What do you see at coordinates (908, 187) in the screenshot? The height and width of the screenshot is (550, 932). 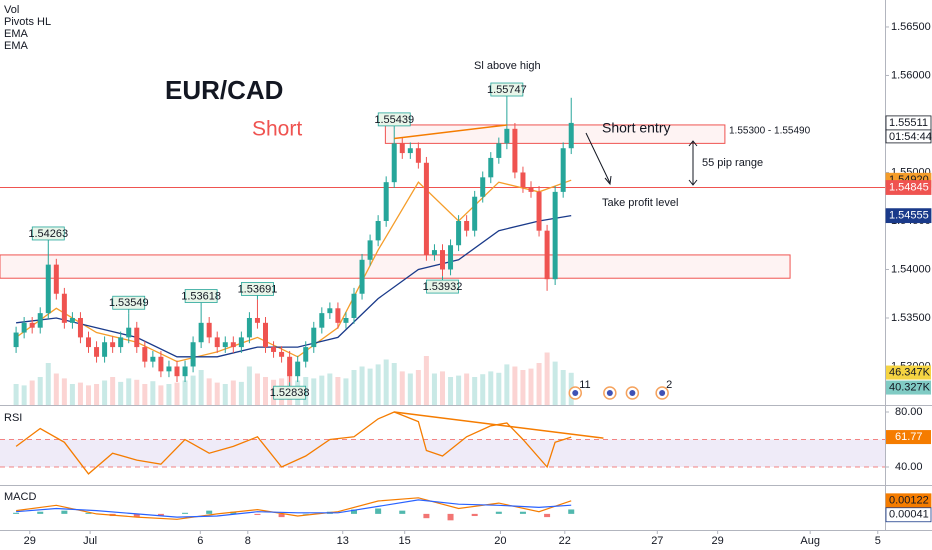 I see `price-tag` at bounding box center [908, 187].